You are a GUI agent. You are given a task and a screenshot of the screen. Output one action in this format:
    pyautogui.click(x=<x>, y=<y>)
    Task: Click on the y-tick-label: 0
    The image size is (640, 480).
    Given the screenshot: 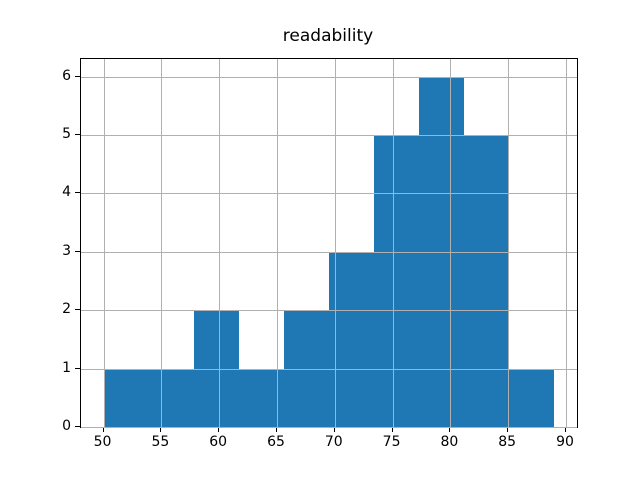 What is the action you would take?
    pyautogui.click(x=66, y=426)
    